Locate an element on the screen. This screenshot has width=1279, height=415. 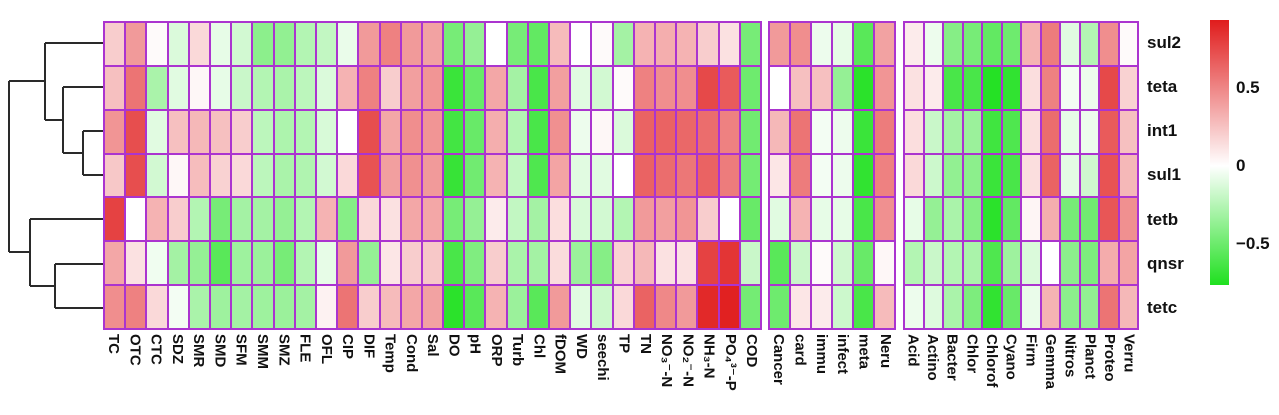
column-label: WD is located at coordinates (581, 346).